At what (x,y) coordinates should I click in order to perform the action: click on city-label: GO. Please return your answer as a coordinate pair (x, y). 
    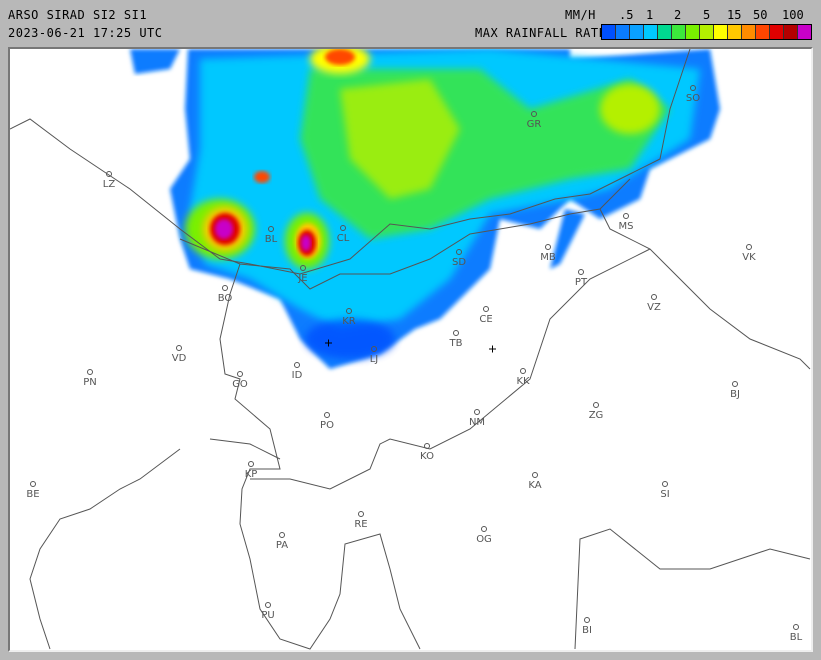
    Looking at the image, I should click on (240, 384).